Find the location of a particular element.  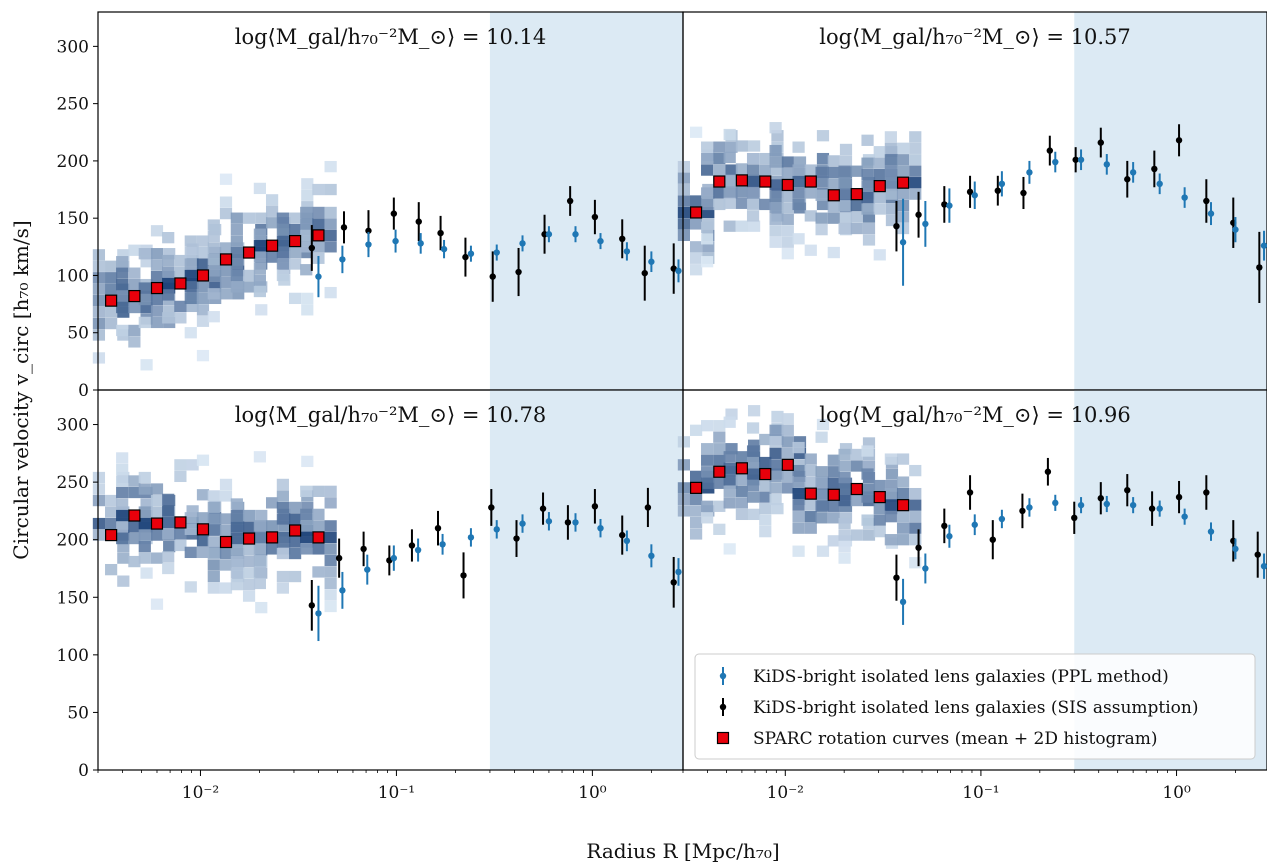

y-tick-label: 200 is located at coordinates (73, 162).